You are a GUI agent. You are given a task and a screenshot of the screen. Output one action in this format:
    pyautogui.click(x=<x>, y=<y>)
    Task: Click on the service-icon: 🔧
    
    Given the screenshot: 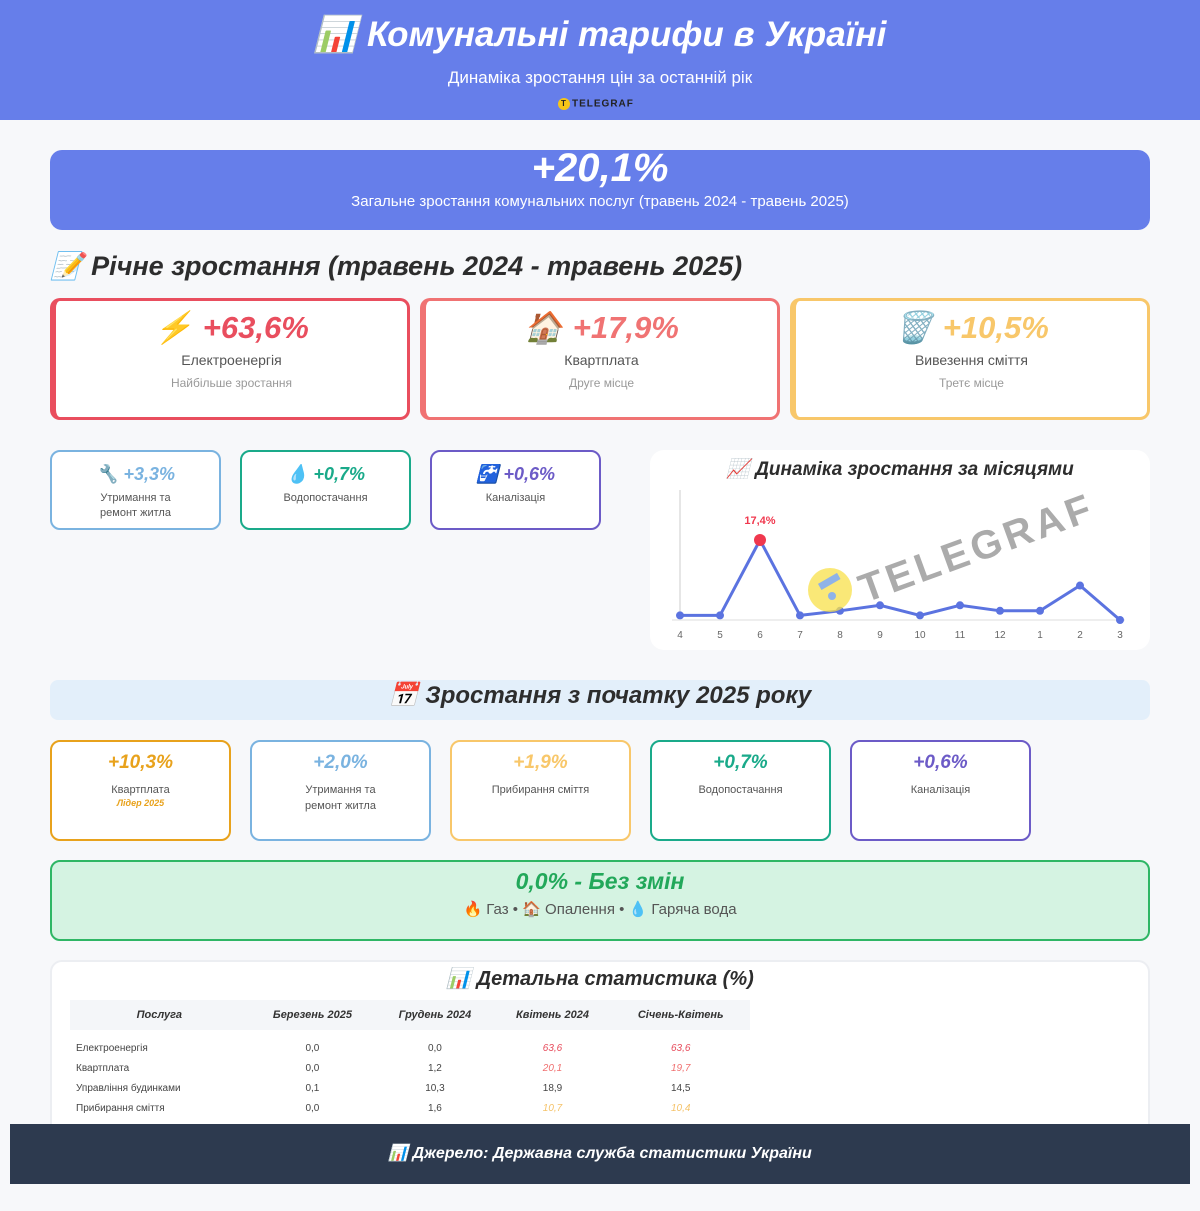 What is the action you would take?
    pyautogui.click(x=107, y=474)
    